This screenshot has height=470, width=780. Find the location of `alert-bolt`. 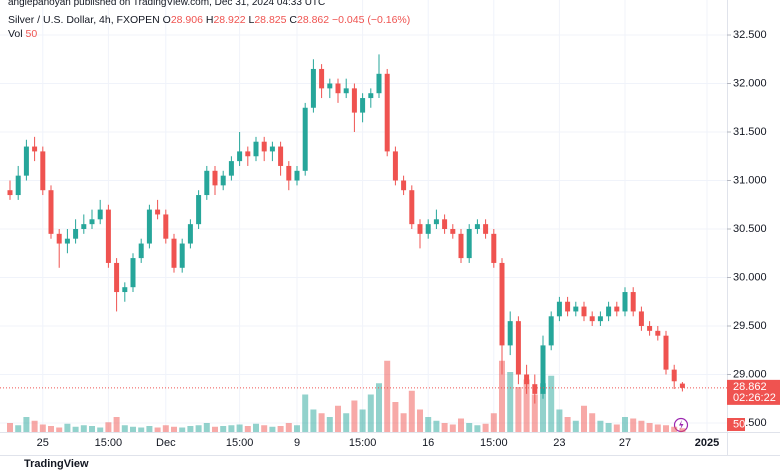

alert-bolt is located at coordinates (681, 425).